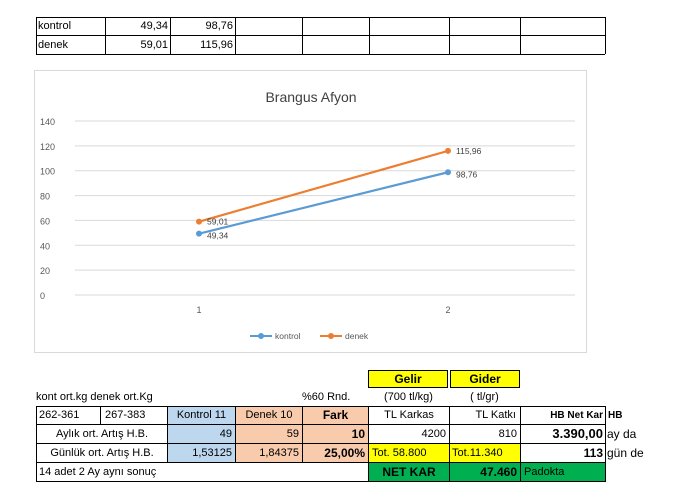 Image resolution: width=700 pixels, height=500 pixels. Describe the element at coordinates (469, 151) in the screenshot. I see `data-label-denek: 115,96` at that location.